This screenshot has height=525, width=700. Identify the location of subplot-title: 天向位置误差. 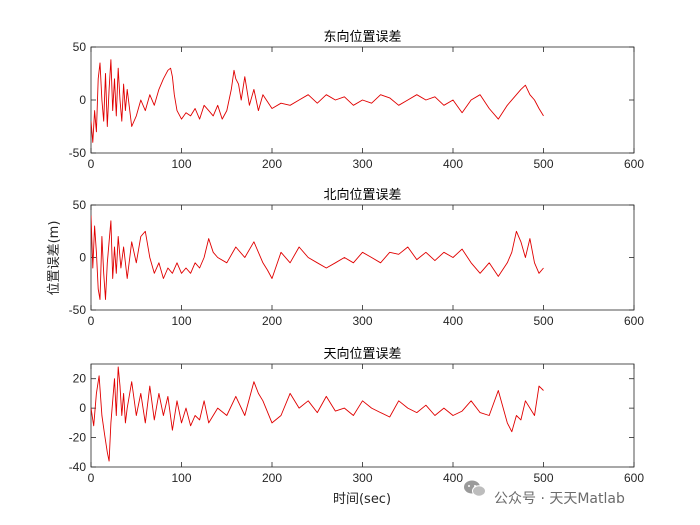
(362, 354).